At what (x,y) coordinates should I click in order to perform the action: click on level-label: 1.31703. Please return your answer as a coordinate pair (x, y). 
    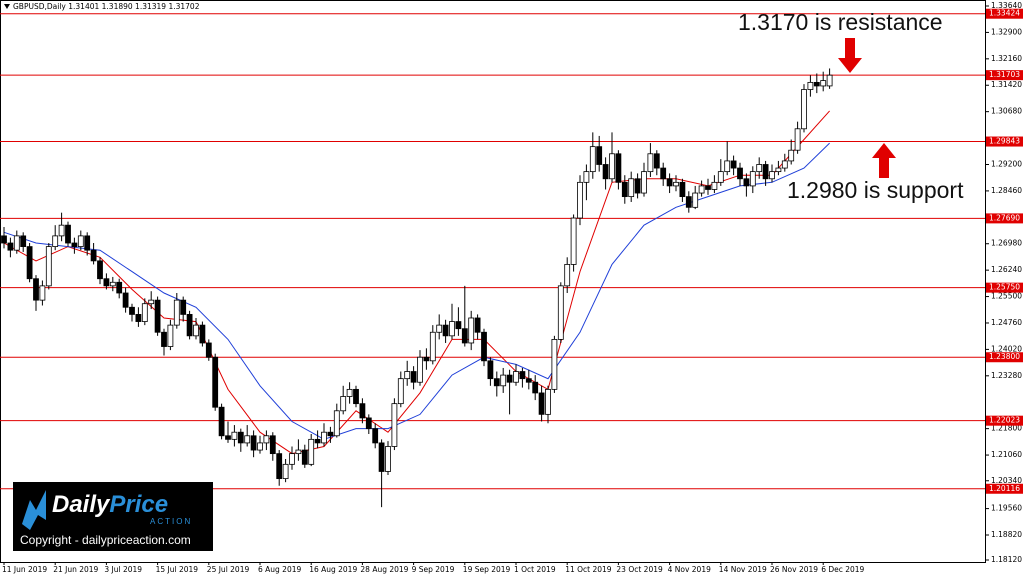
    Looking at the image, I should click on (1004, 74).